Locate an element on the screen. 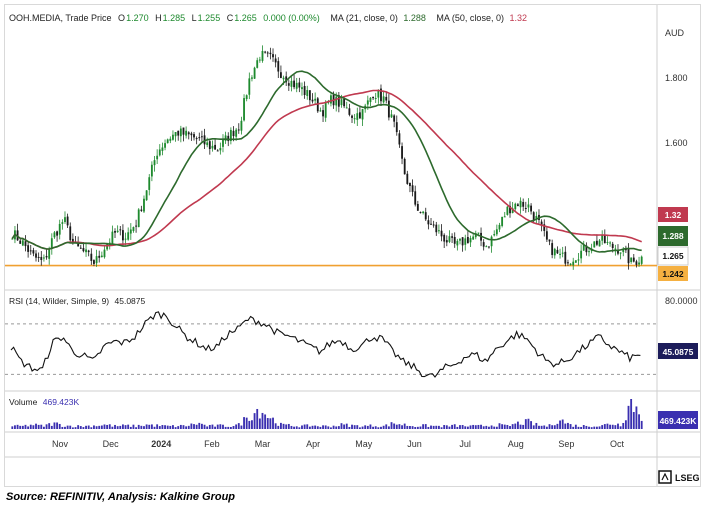 The width and height of the screenshot is (705, 517). rsi-header: RSI (14, Wilder, Simple, 9) 45.0875 is located at coordinates (77, 301).